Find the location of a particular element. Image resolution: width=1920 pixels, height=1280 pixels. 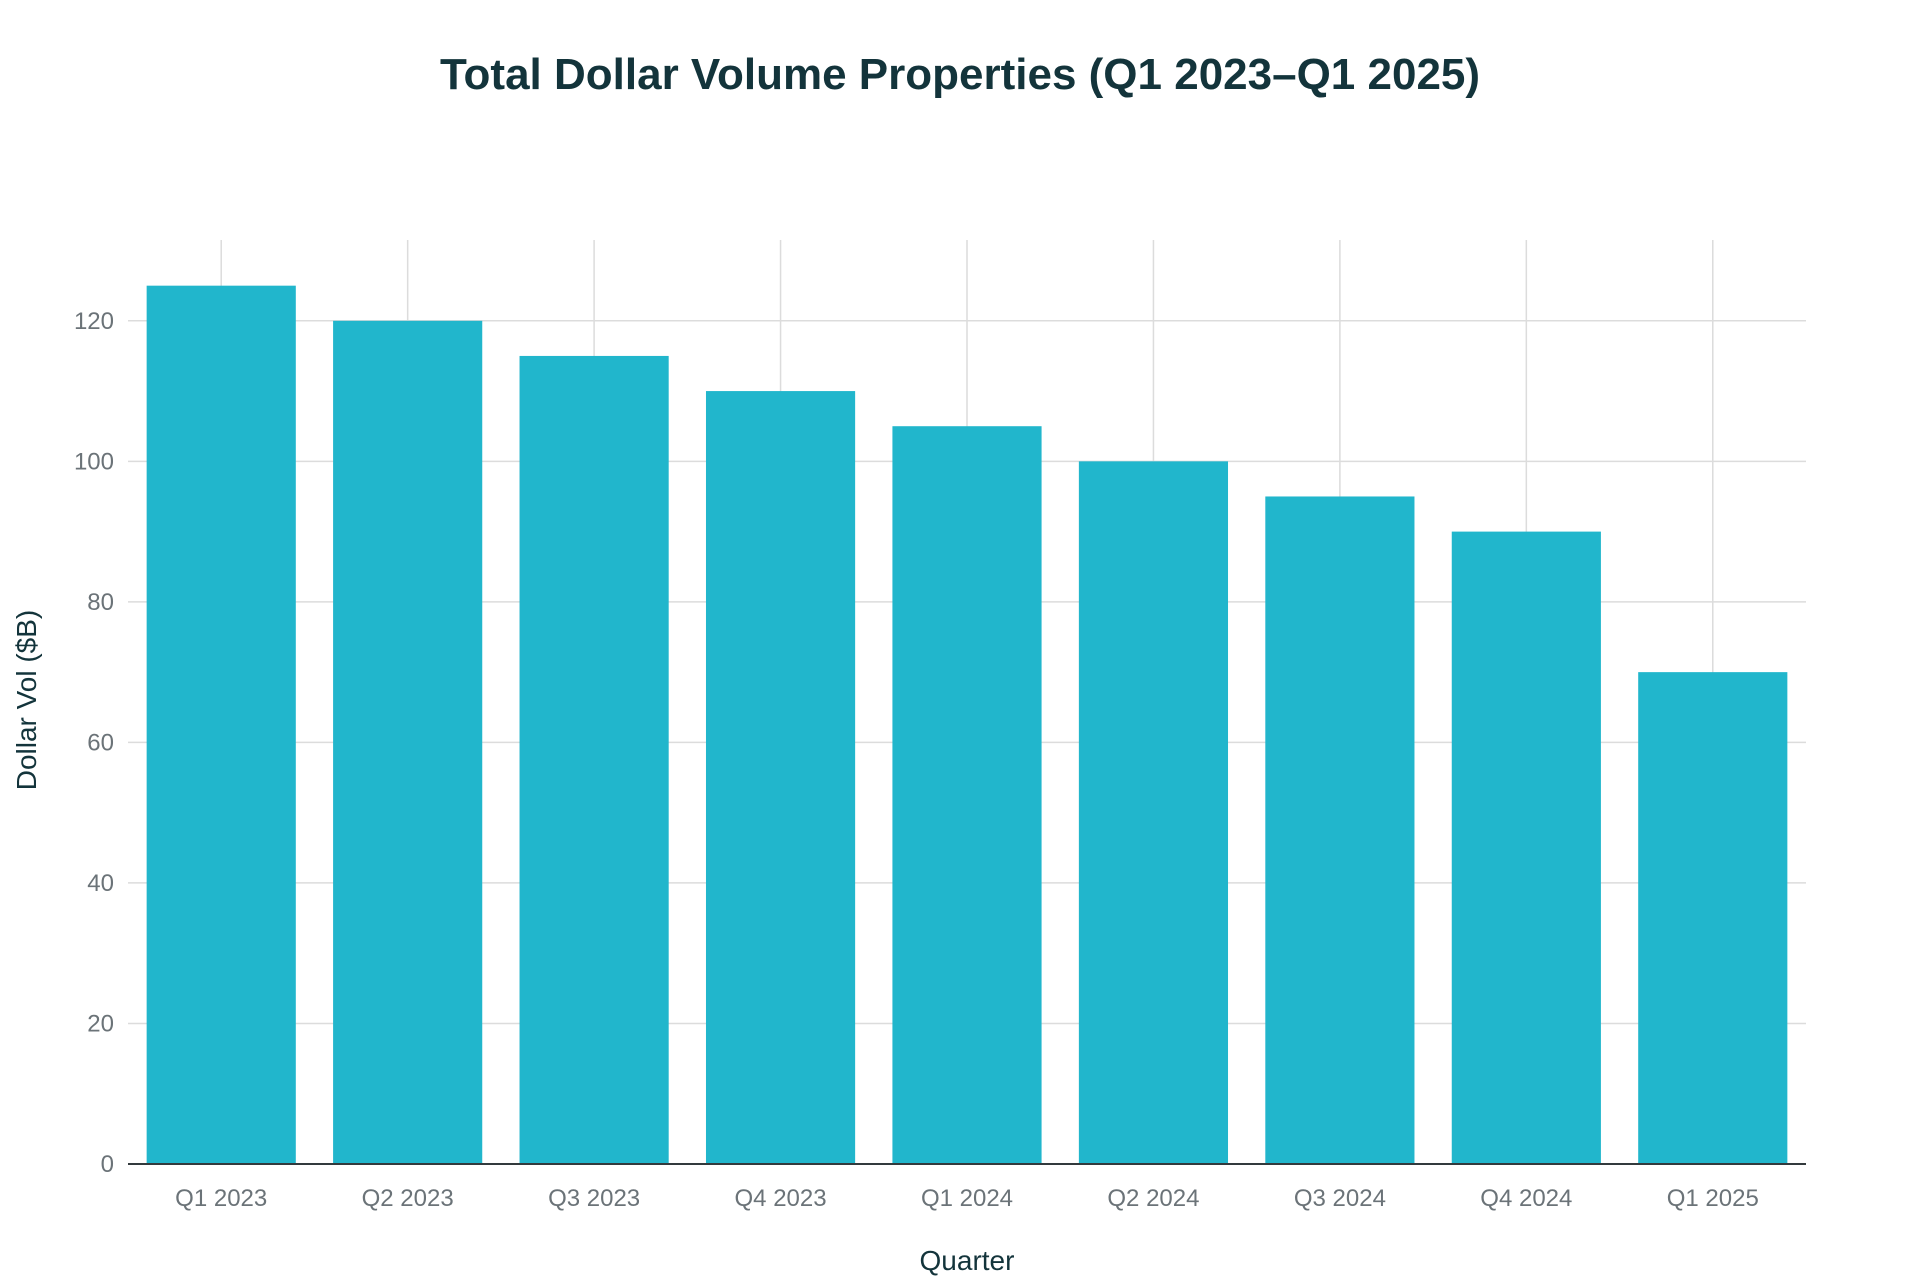

x-tick-label: Q3 2024 is located at coordinates (1340, 1198).